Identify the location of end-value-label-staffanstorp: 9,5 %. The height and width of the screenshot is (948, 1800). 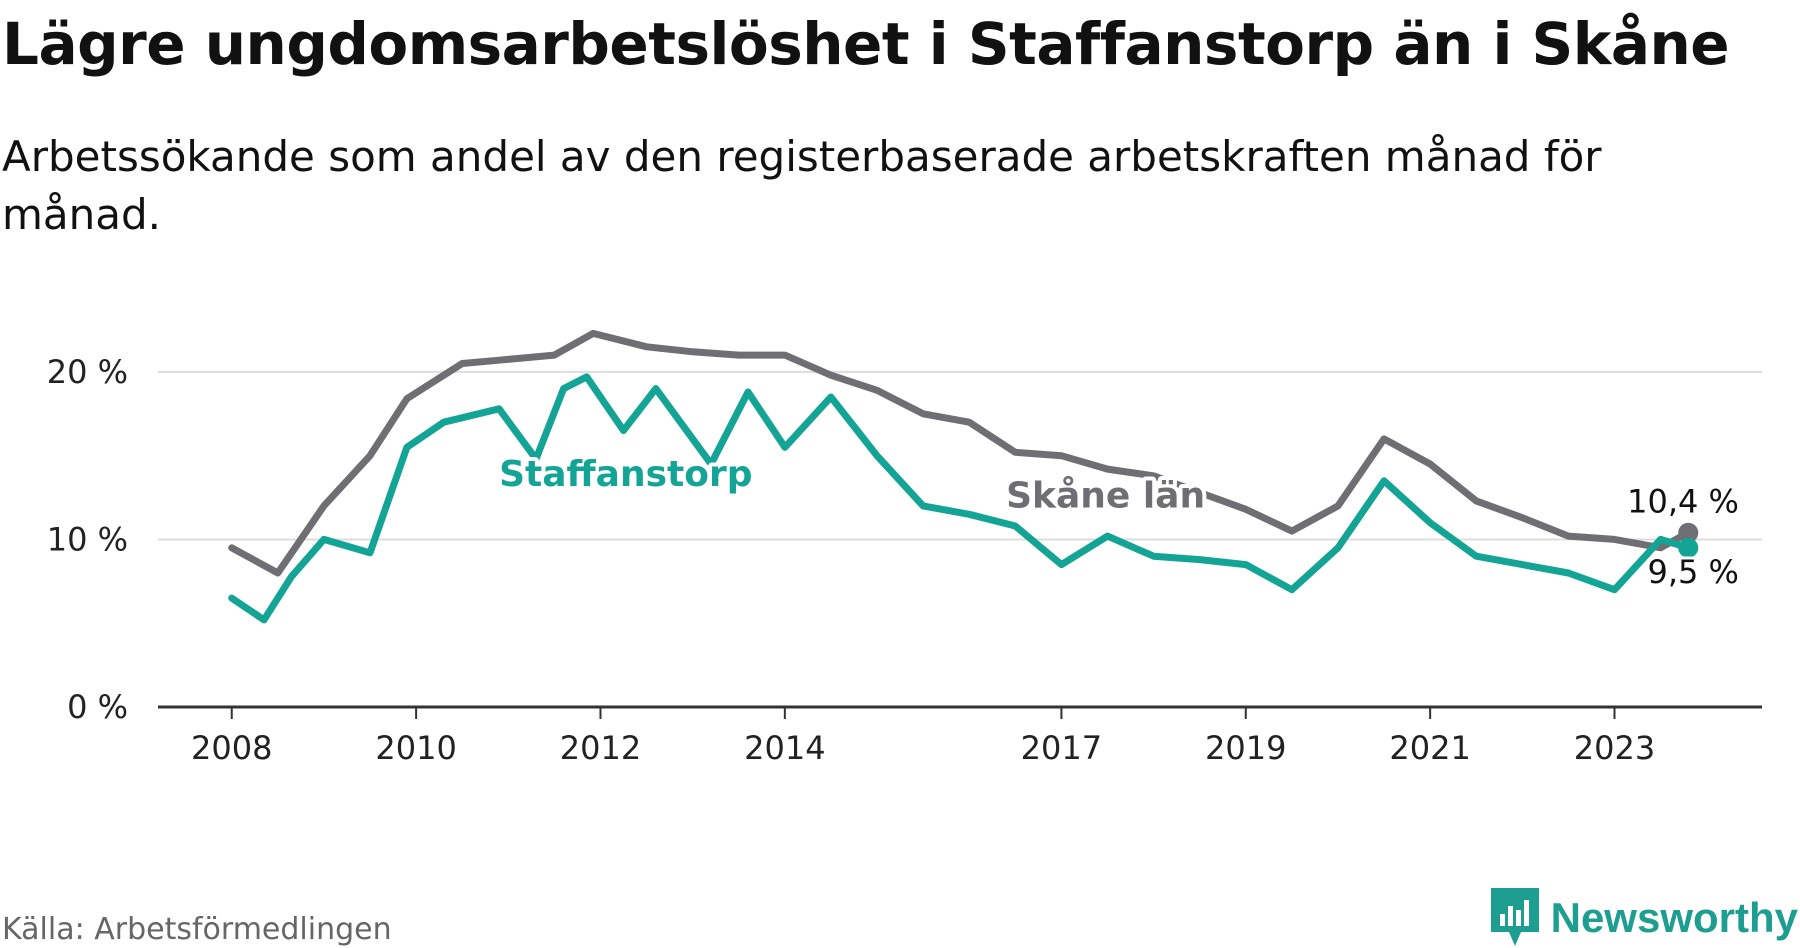
(1692, 572).